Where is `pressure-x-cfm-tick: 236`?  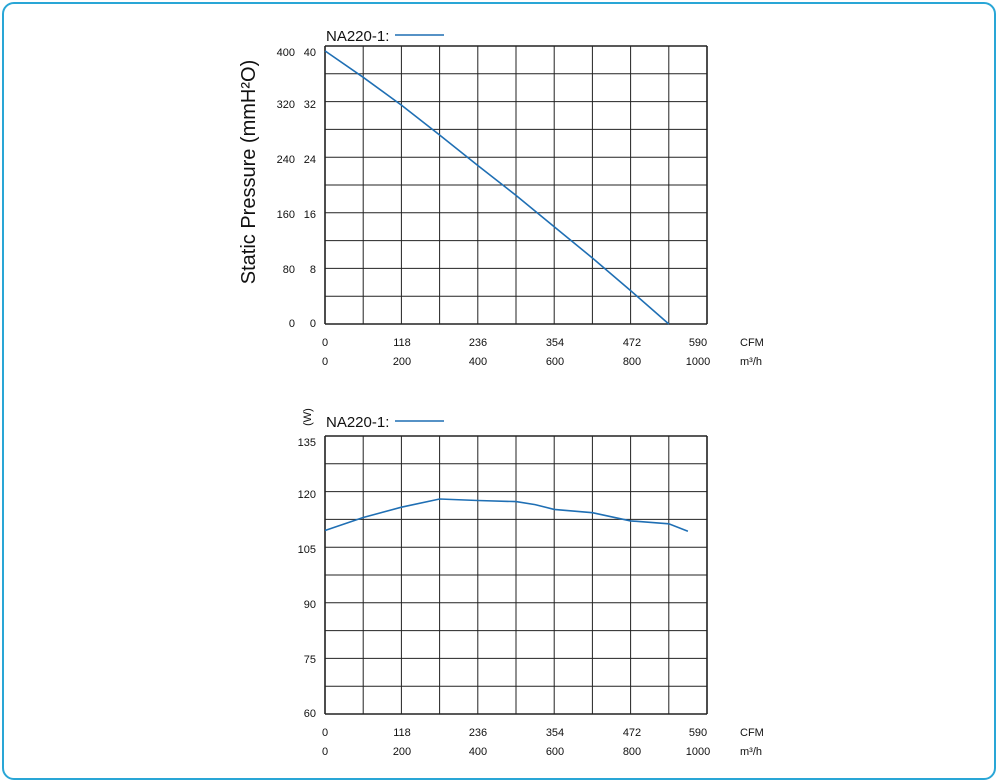 pressure-x-cfm-tick: 236 is located at coordinates (478, 343).